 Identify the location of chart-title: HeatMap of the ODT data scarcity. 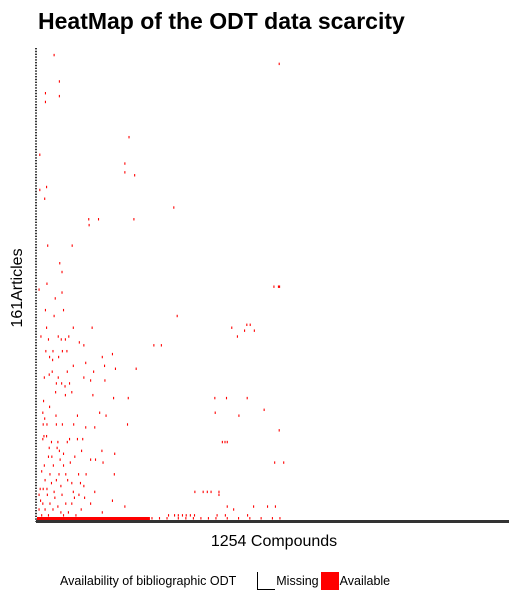
(221, 21).